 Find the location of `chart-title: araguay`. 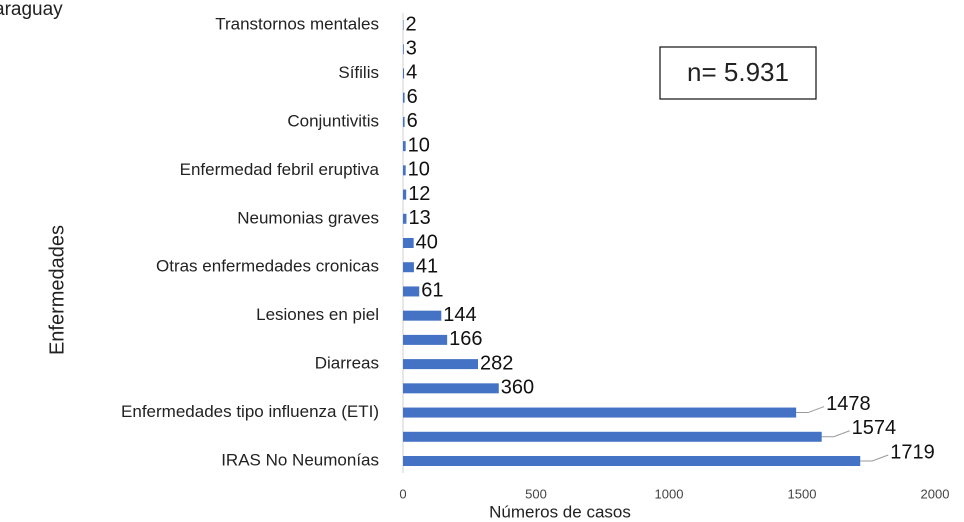

chart-title: araguay is located at coordinates (31, 10).